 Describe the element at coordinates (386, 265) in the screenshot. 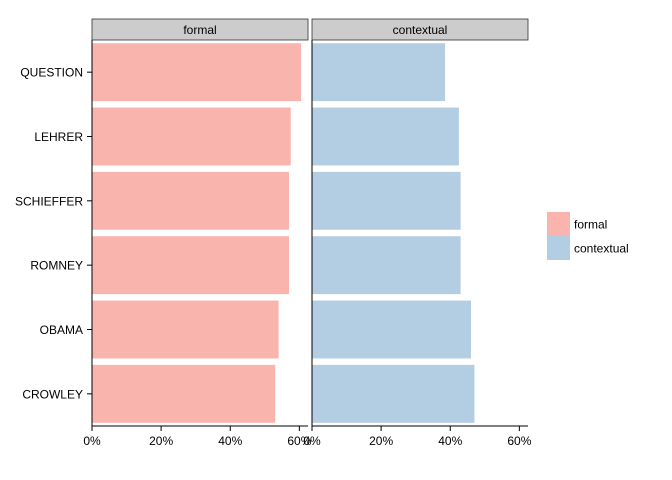

I see `bar-contextual-romney` at that location.